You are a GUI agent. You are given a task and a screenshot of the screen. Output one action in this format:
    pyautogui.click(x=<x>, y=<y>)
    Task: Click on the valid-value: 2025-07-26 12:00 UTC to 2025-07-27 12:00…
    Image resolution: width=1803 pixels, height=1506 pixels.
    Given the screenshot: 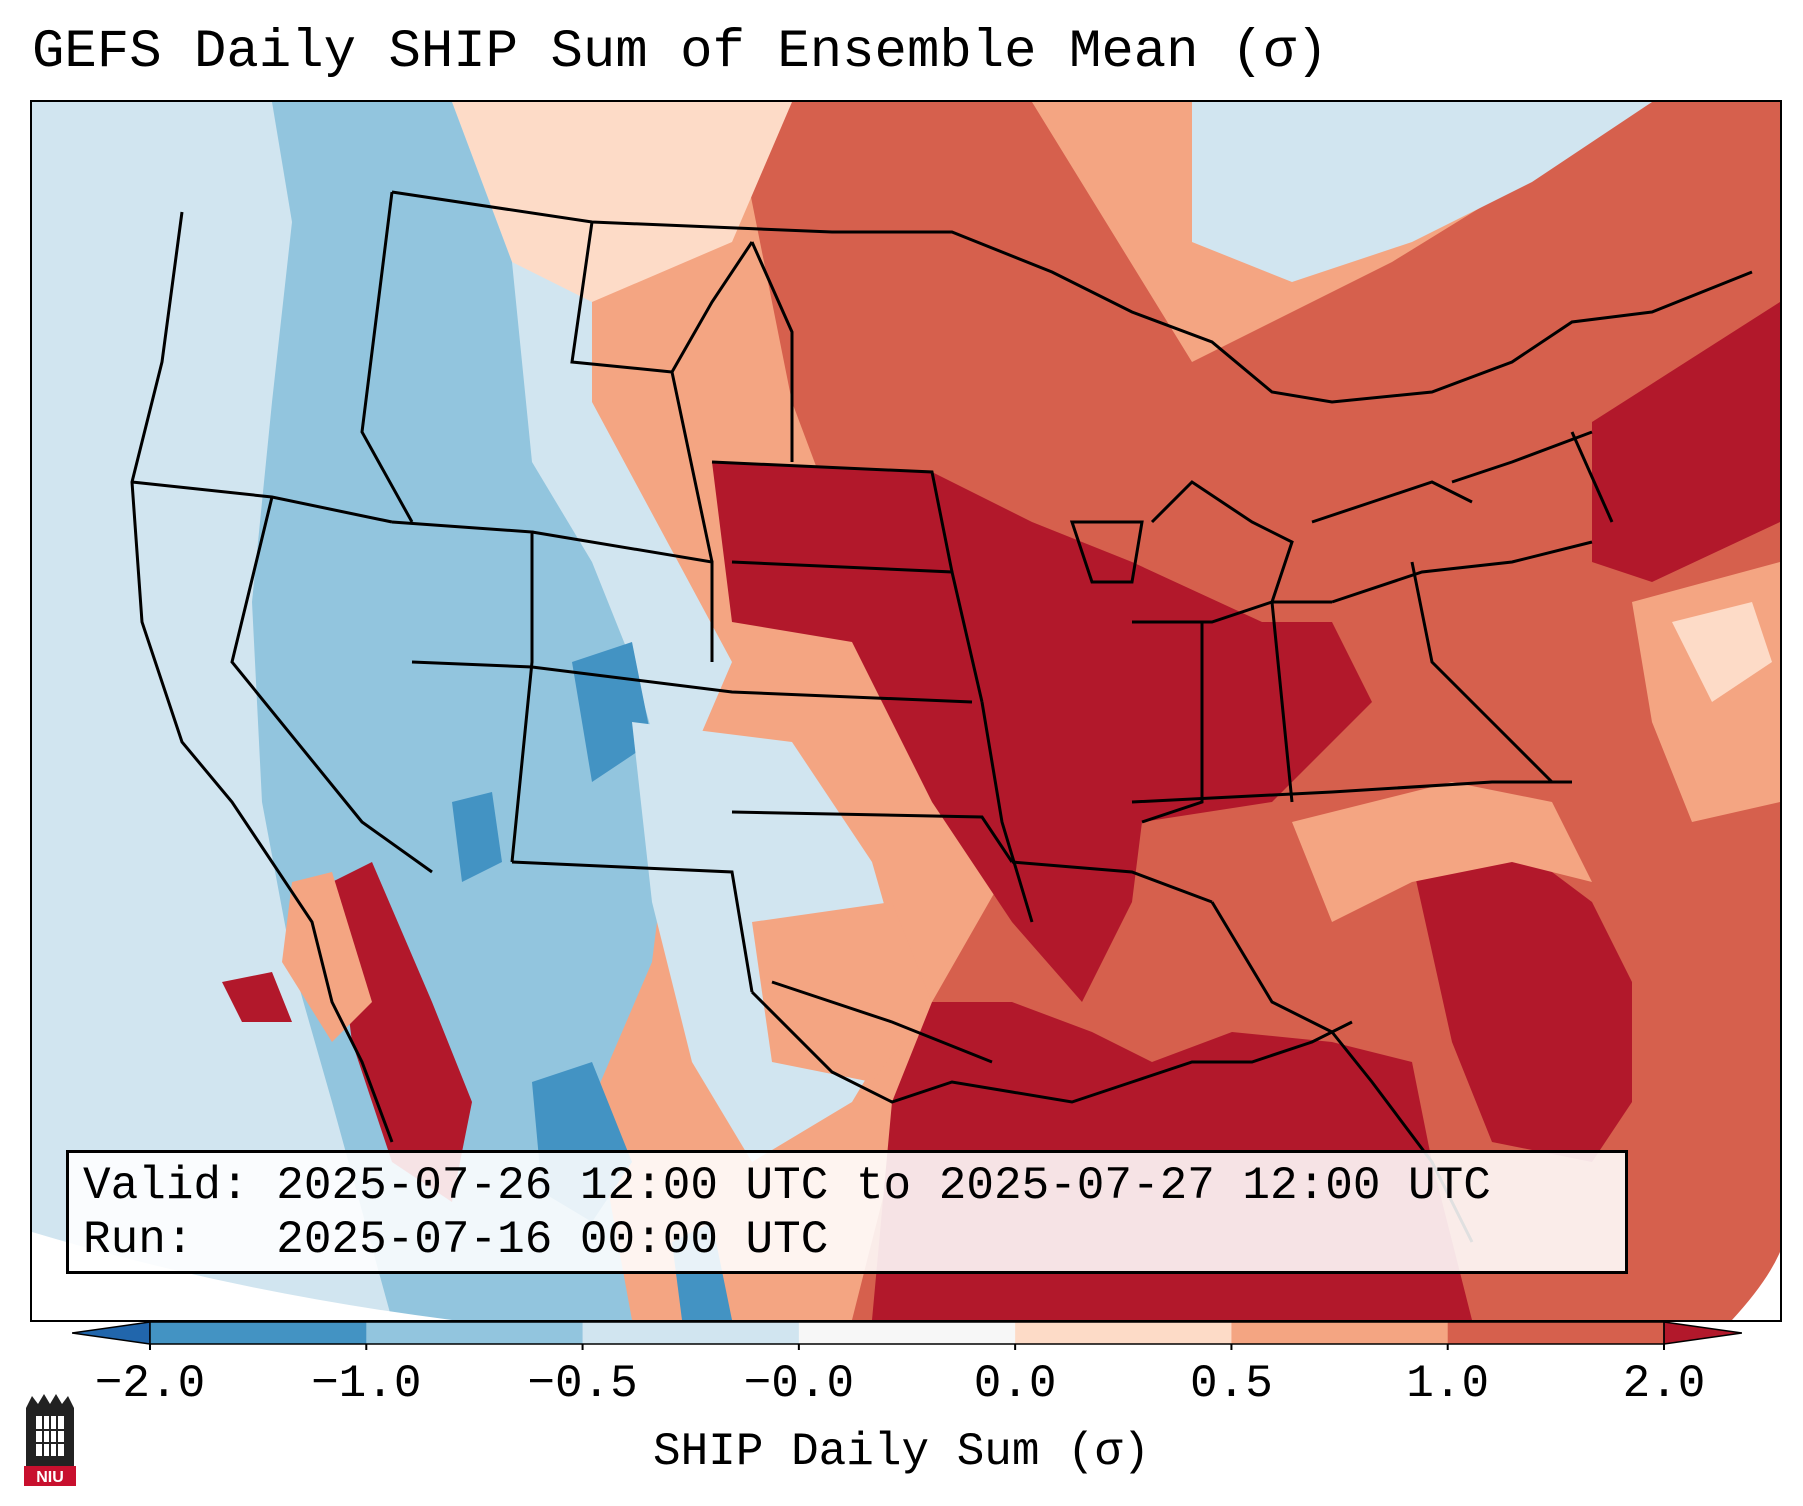 What is the action you would take?
    pyautogui.click(x=883, y=1186)
    